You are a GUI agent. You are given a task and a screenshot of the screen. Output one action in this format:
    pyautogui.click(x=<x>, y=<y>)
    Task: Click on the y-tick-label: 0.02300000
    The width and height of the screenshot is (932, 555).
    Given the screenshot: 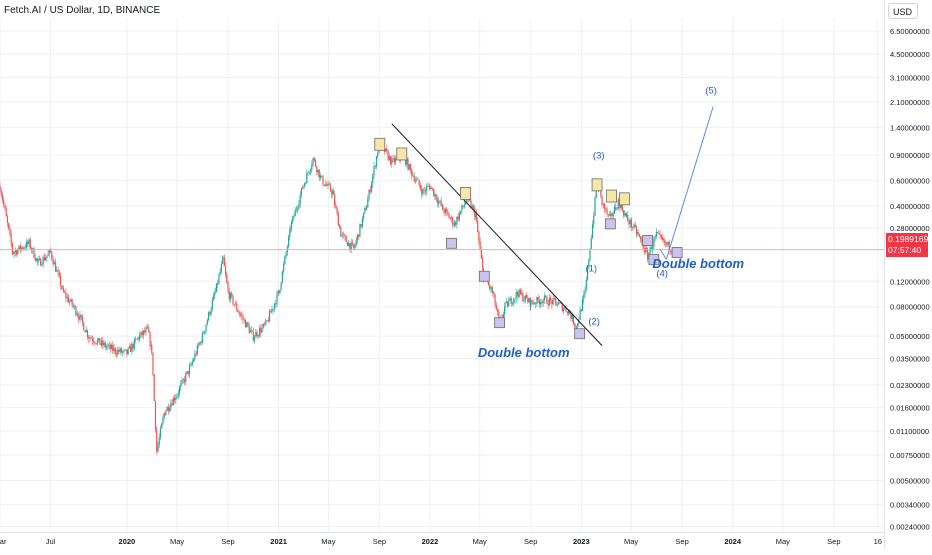 What is the action you would take?
    pyautogui.click(x=910, y=385)
    